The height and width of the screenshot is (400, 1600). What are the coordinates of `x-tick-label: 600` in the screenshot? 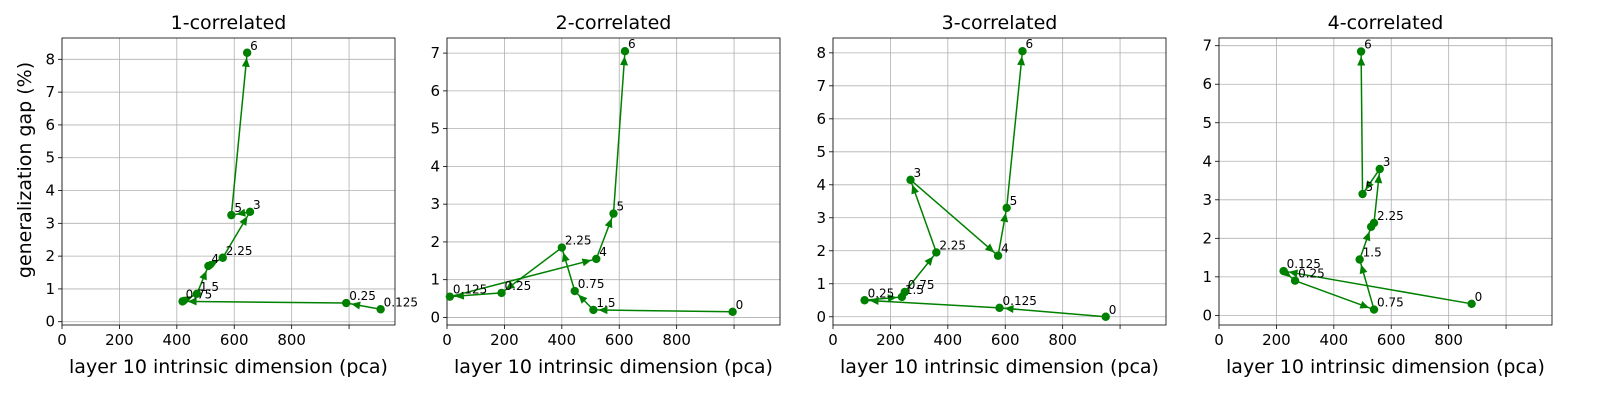 It's located at (619, 340).